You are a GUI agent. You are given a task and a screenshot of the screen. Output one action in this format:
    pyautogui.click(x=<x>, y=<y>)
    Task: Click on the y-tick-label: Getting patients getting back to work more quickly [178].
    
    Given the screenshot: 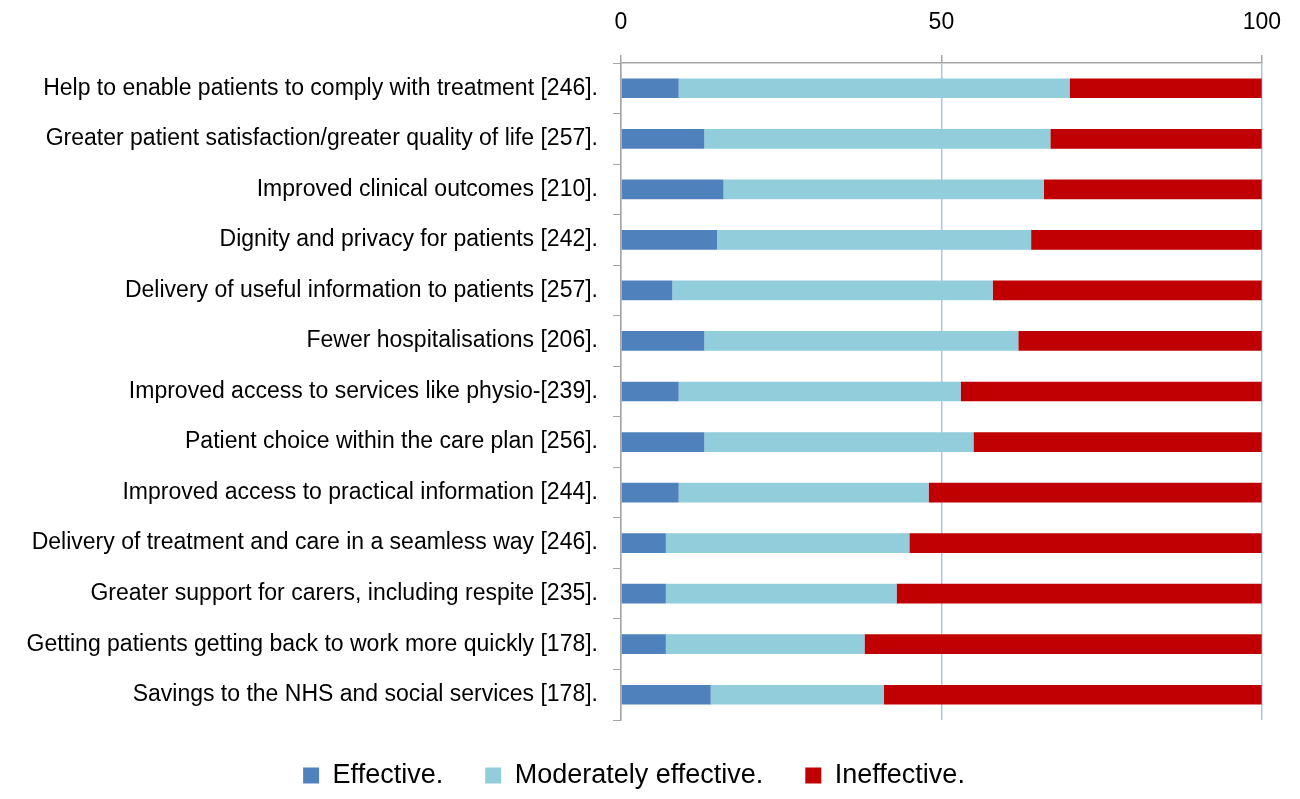 What is the action you would take?
    pyautogui.click(x=312, y=642)
    